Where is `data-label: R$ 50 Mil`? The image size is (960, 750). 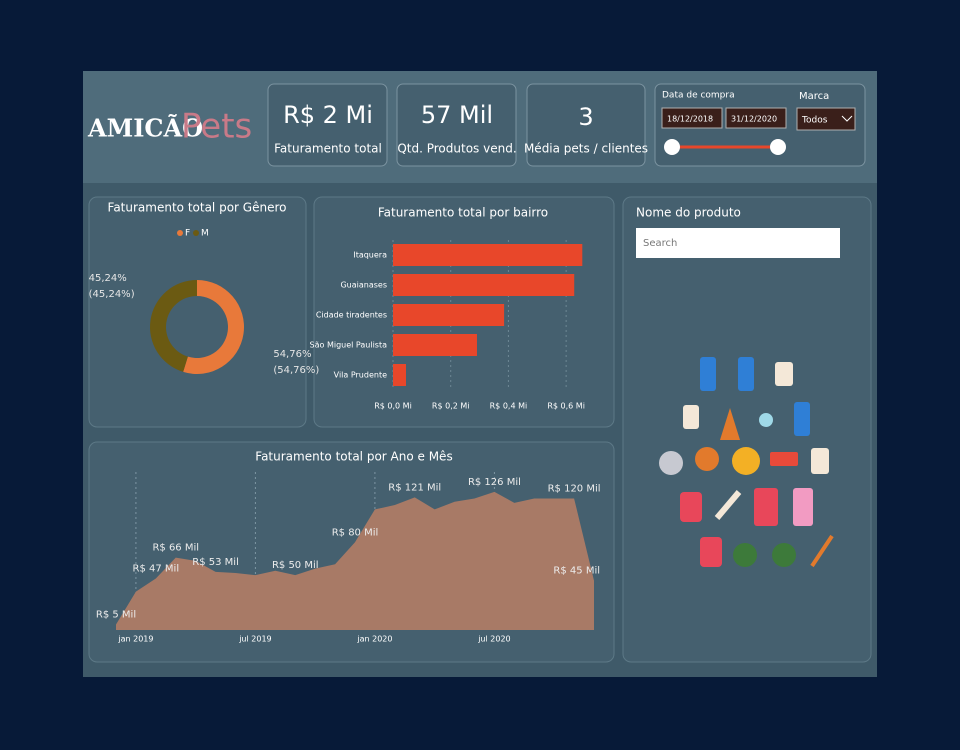 data-label: R$ 50 Mil is located at coordinates (295, 565).